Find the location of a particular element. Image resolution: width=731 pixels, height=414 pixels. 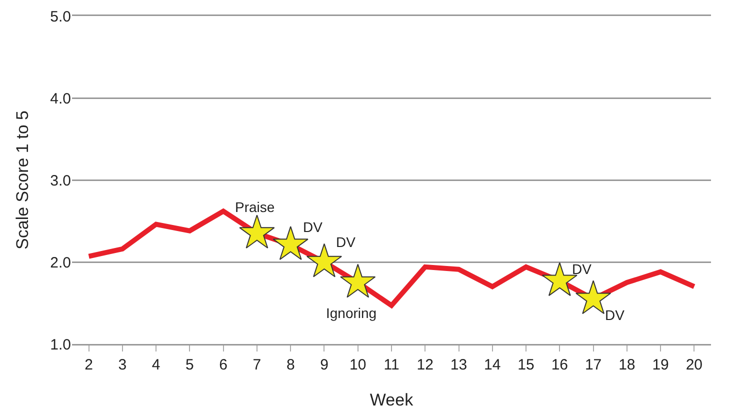

x-tick-label: 5 is located at coordinates (190, 365).